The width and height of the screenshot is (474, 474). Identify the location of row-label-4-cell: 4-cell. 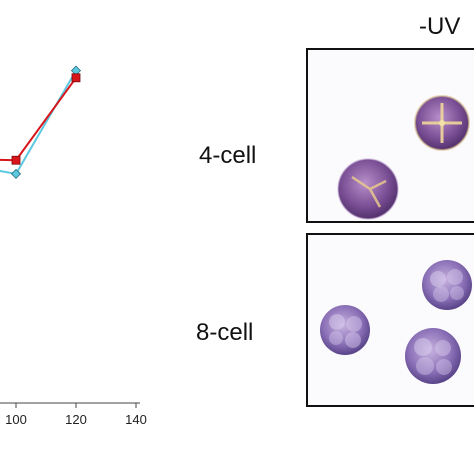
(227, 155).